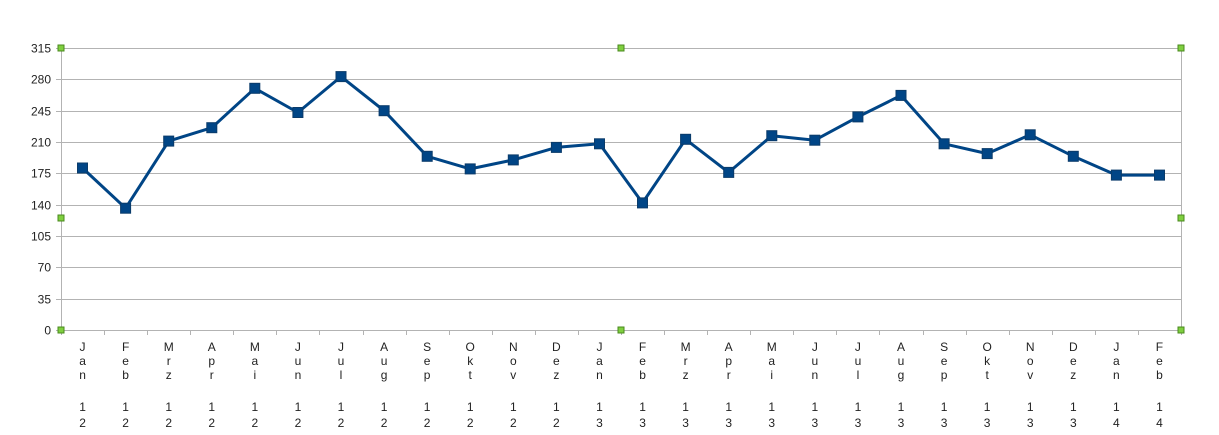 The height and width of the screenshot is (435, 1219). I want to click on x-tick-char: o, so click(513, 361).